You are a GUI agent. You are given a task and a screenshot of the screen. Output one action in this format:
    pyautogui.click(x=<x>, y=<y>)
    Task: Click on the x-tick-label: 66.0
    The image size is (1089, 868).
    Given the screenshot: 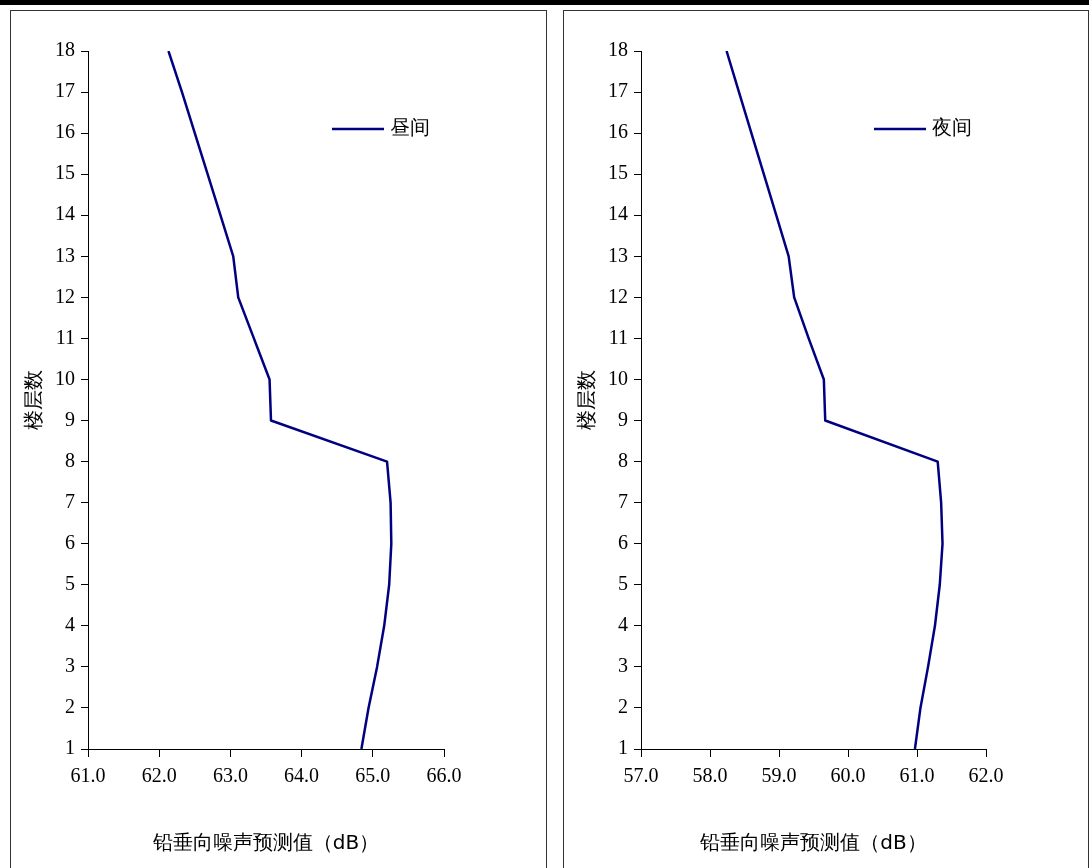 What is the action you would take?
    pyautogui.click(x=444, y=775)
    